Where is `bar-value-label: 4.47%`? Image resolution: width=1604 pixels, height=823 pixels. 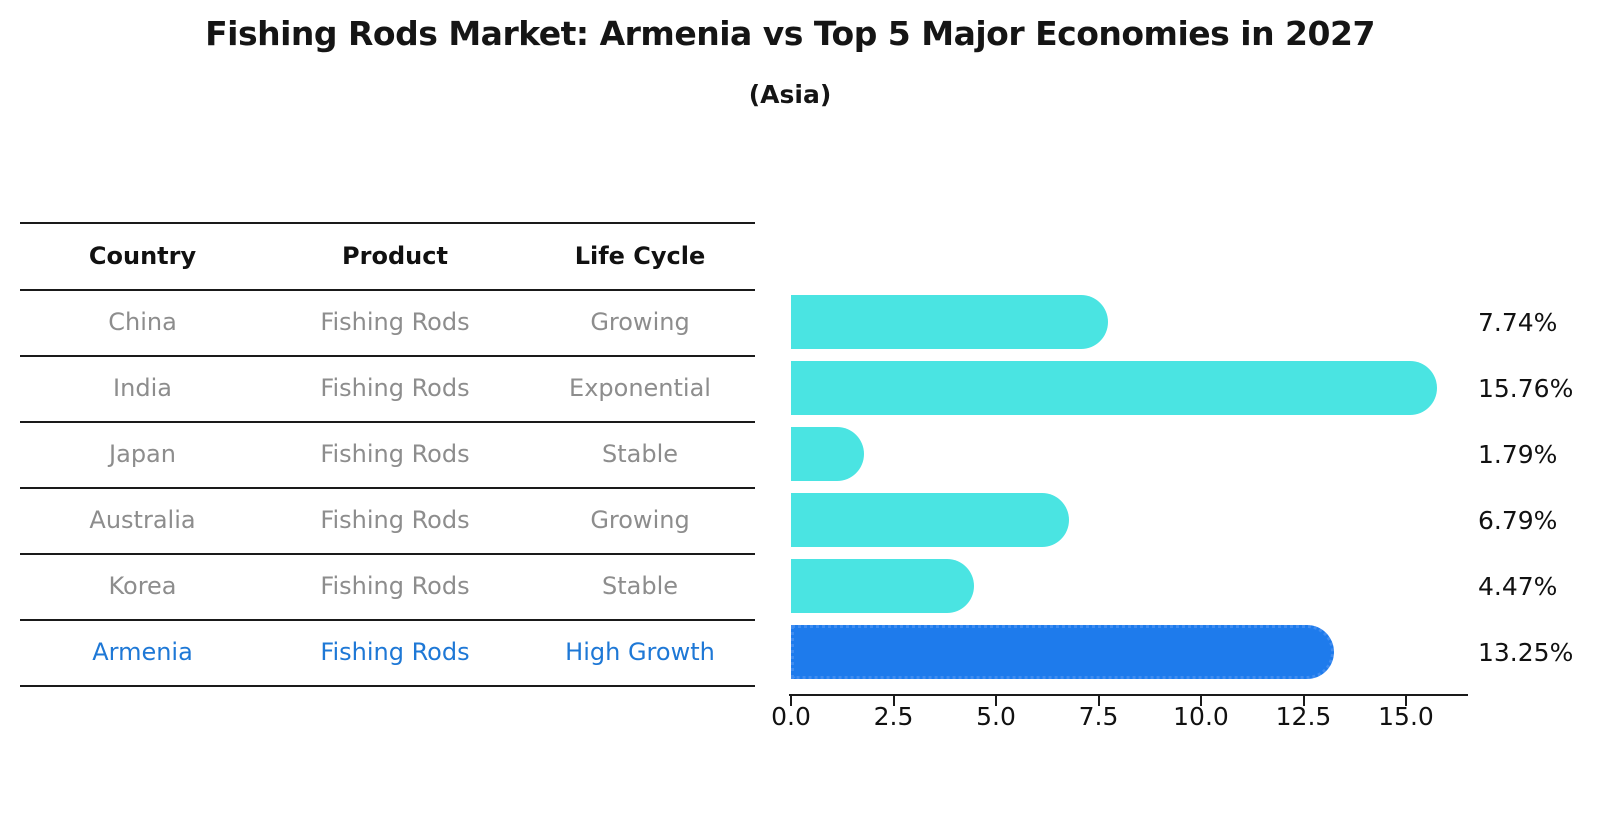 bar-value-label: 4.47% is located at coordinates (1518, 586).